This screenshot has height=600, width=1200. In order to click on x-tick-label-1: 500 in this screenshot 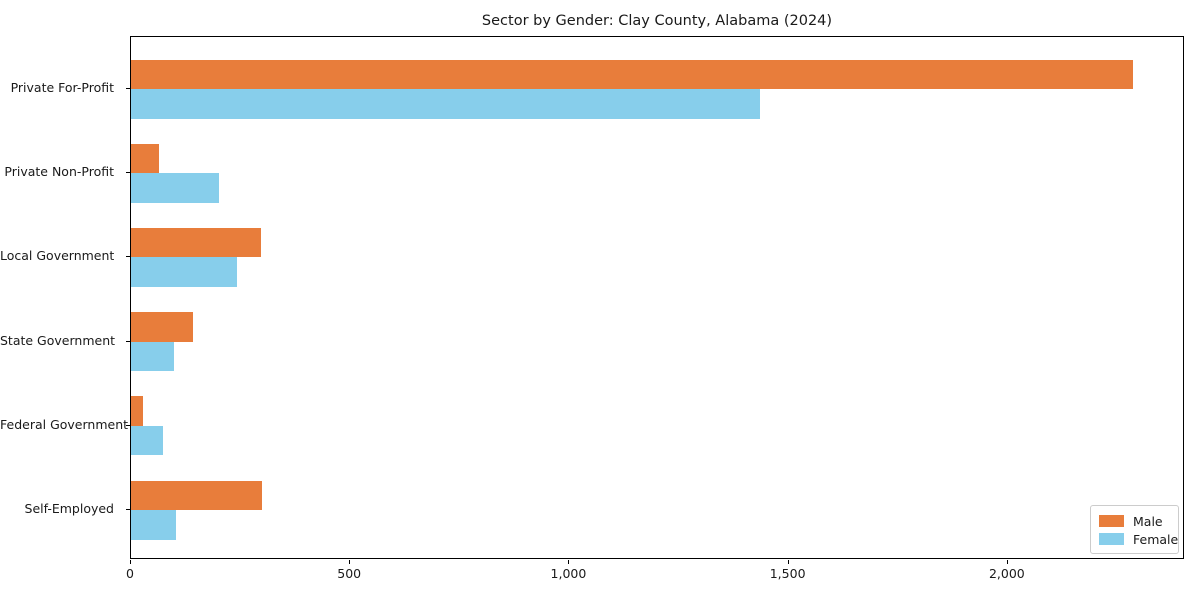, I will do `click(349, 573)`.